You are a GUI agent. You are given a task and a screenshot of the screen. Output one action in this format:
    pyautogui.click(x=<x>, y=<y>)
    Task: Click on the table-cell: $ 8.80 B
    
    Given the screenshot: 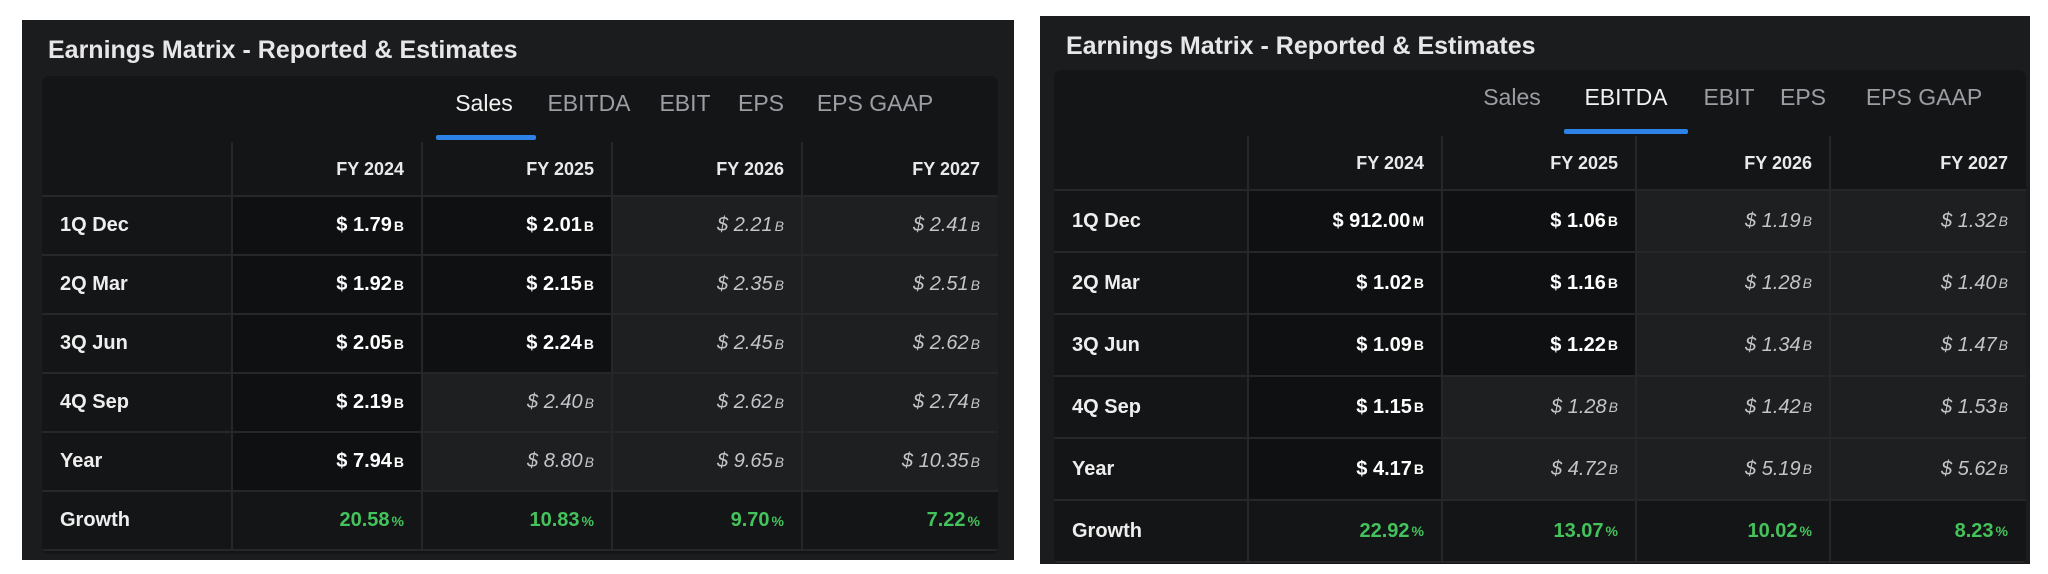 What is the action you would take?
    pyautogui.click(x=517, y=461)
    